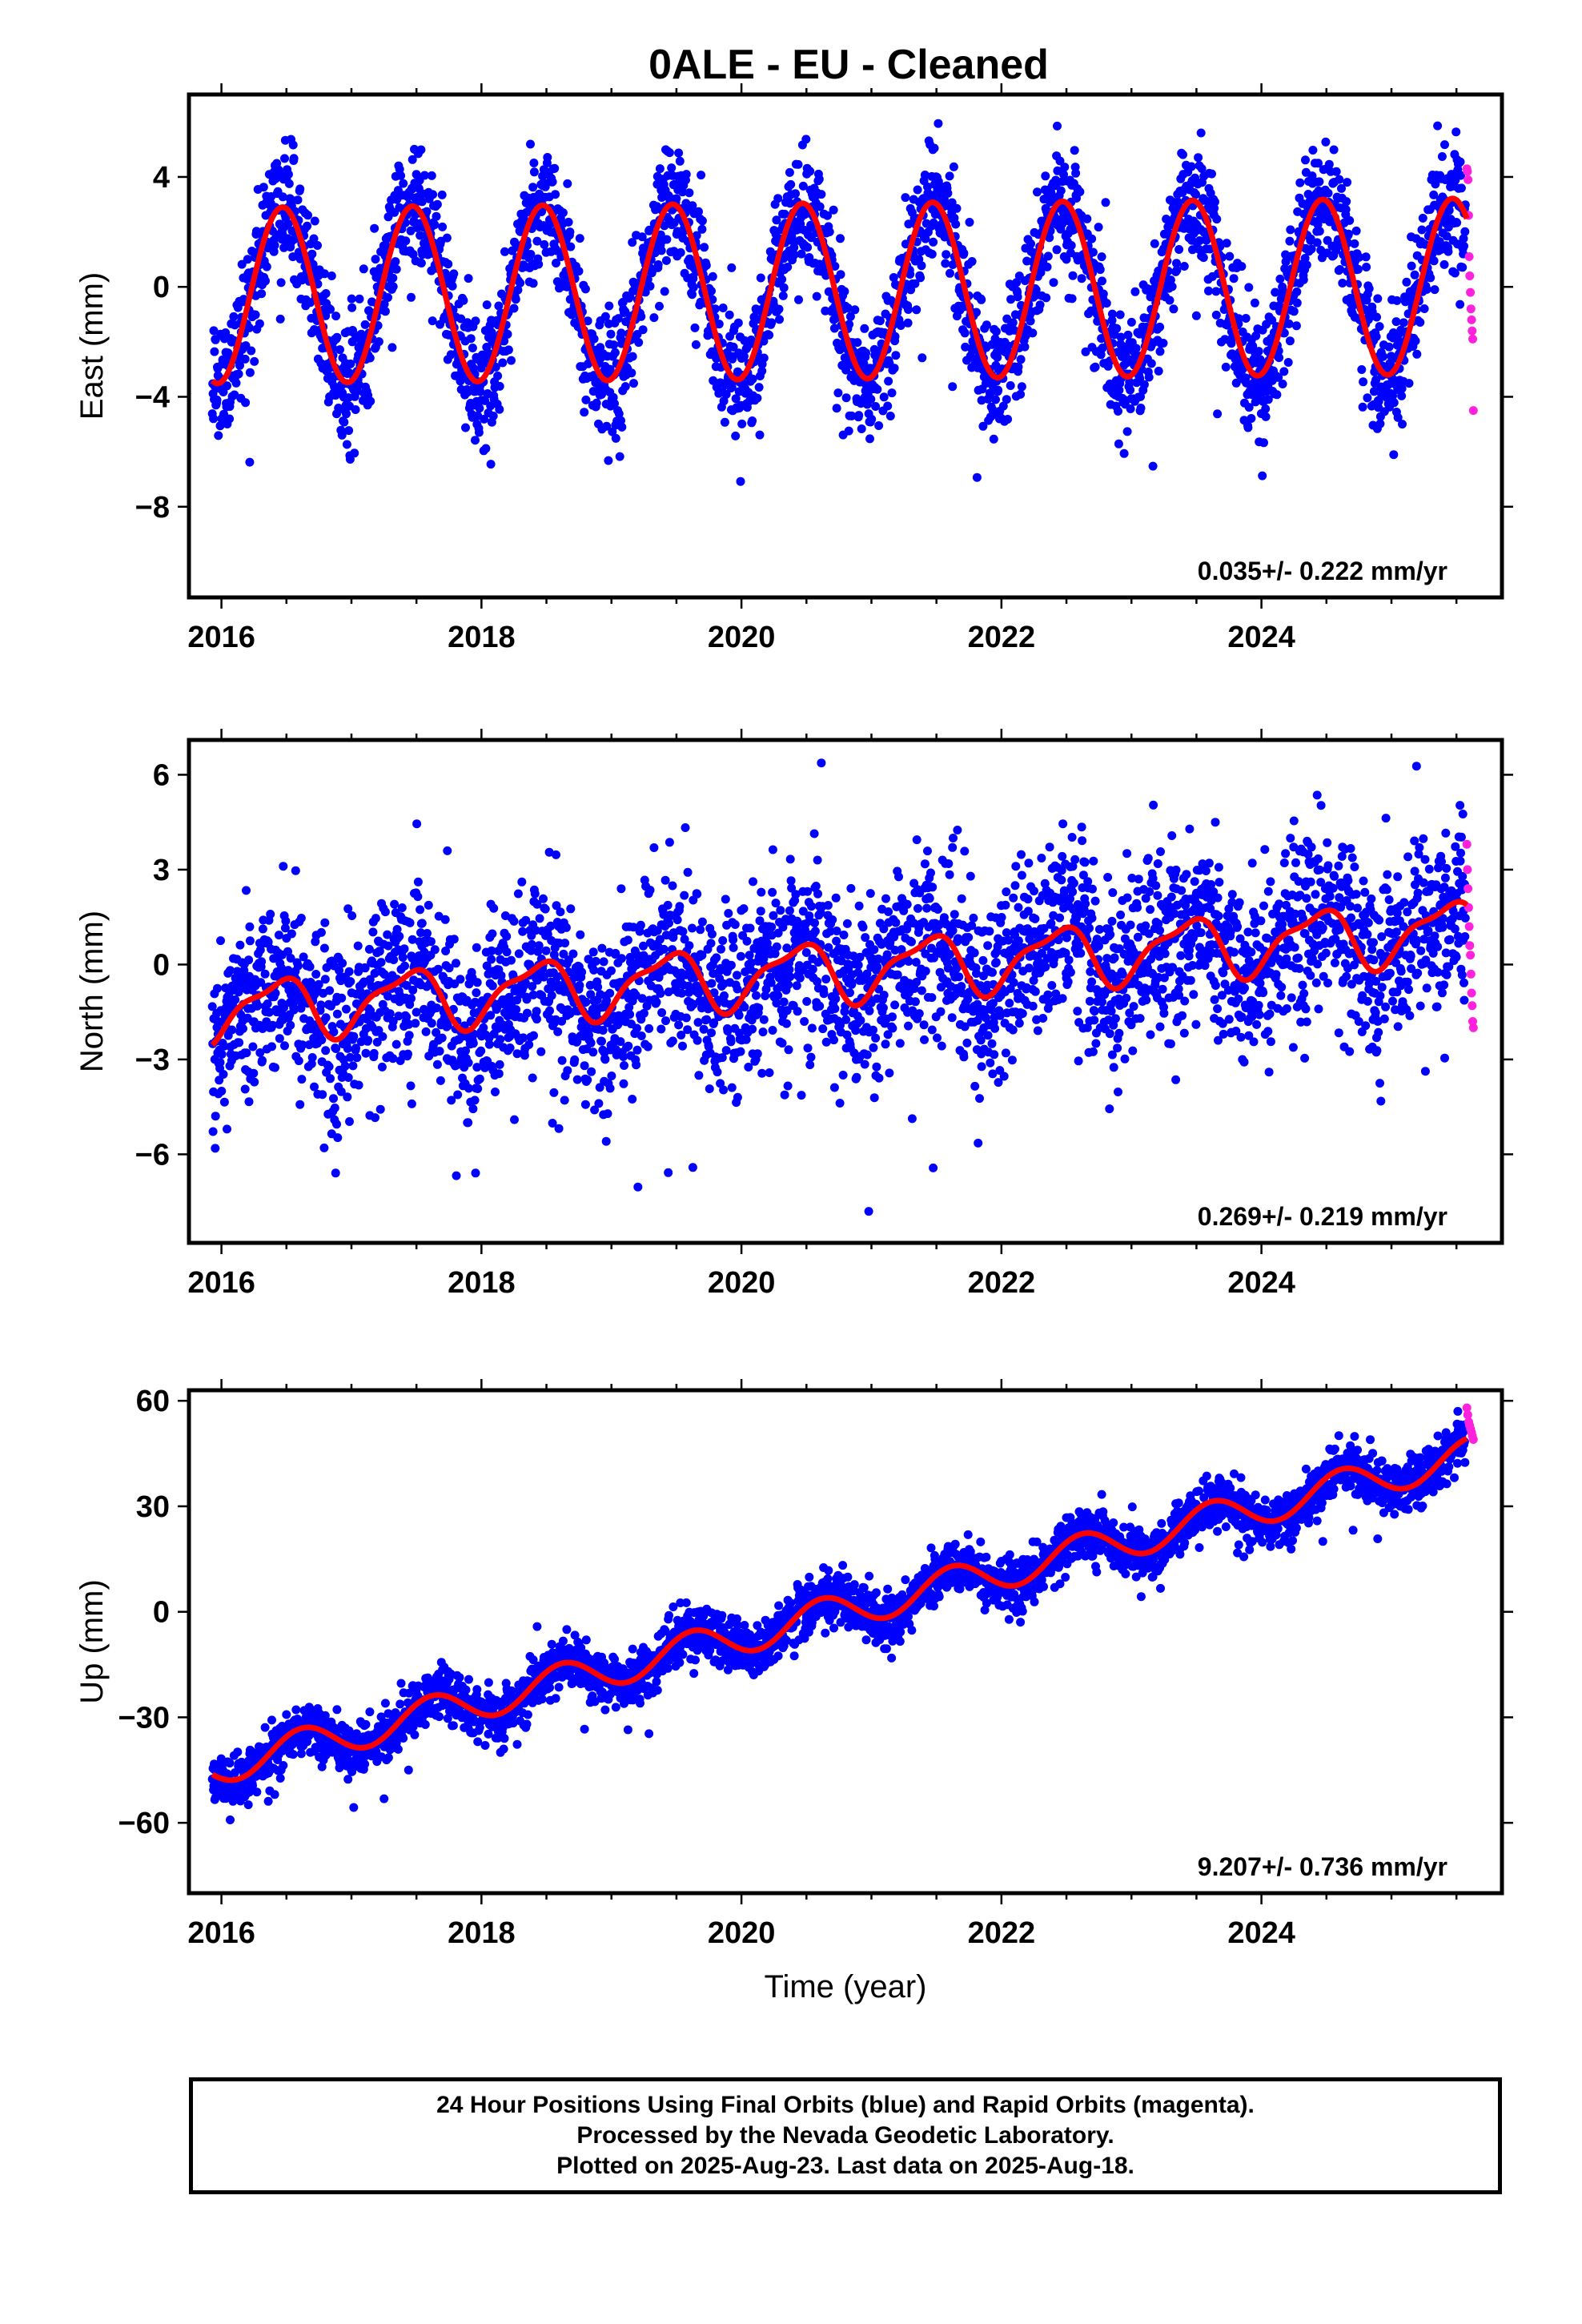 This screenshot has width=1582, height=2324. Describe the element at coordinates (843, 302) in the screenshot. I see `east-data-layer` at that location.